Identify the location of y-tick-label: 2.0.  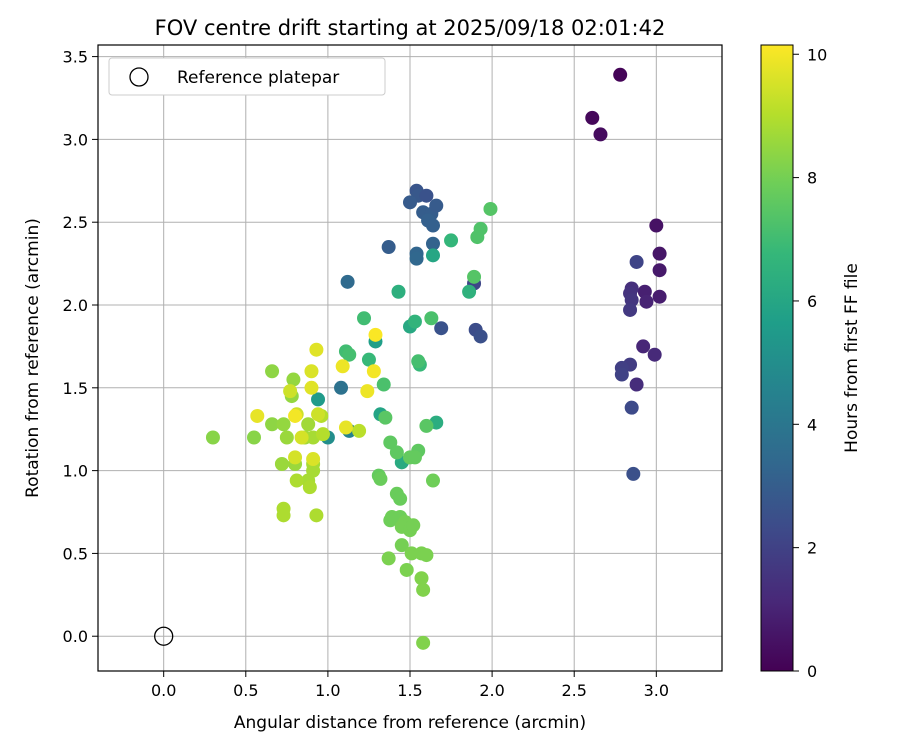
(75, 305).